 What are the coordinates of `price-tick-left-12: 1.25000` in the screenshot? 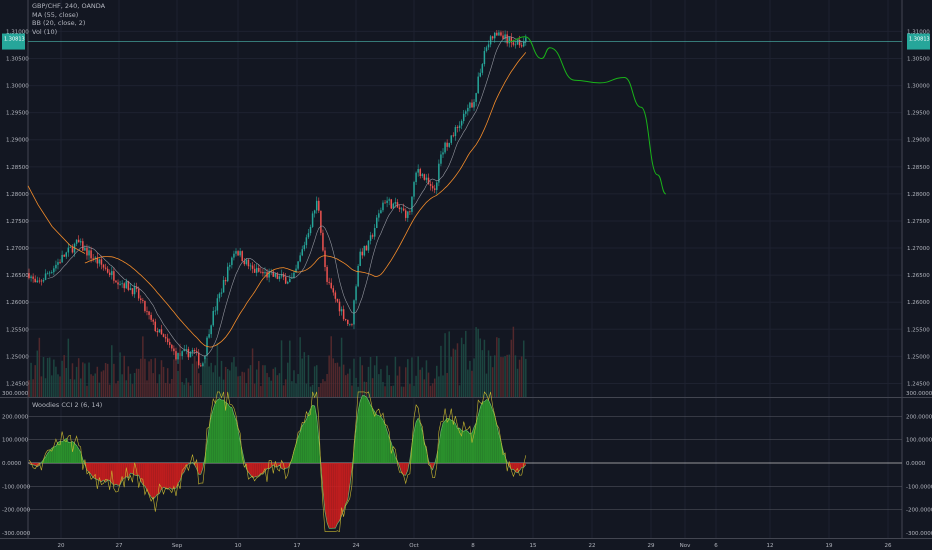 It's located at (17, 357).